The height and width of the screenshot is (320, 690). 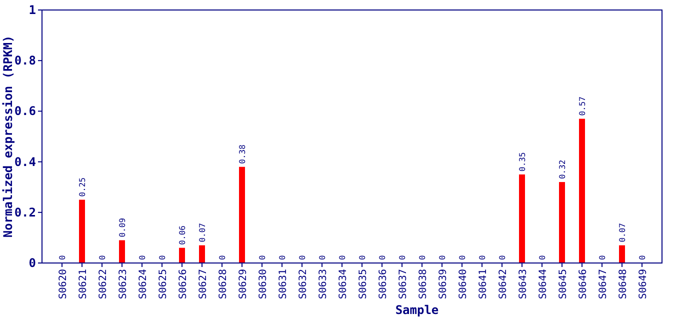 I want to click on x-axis-title: Sample, so click(x=417, y=310).